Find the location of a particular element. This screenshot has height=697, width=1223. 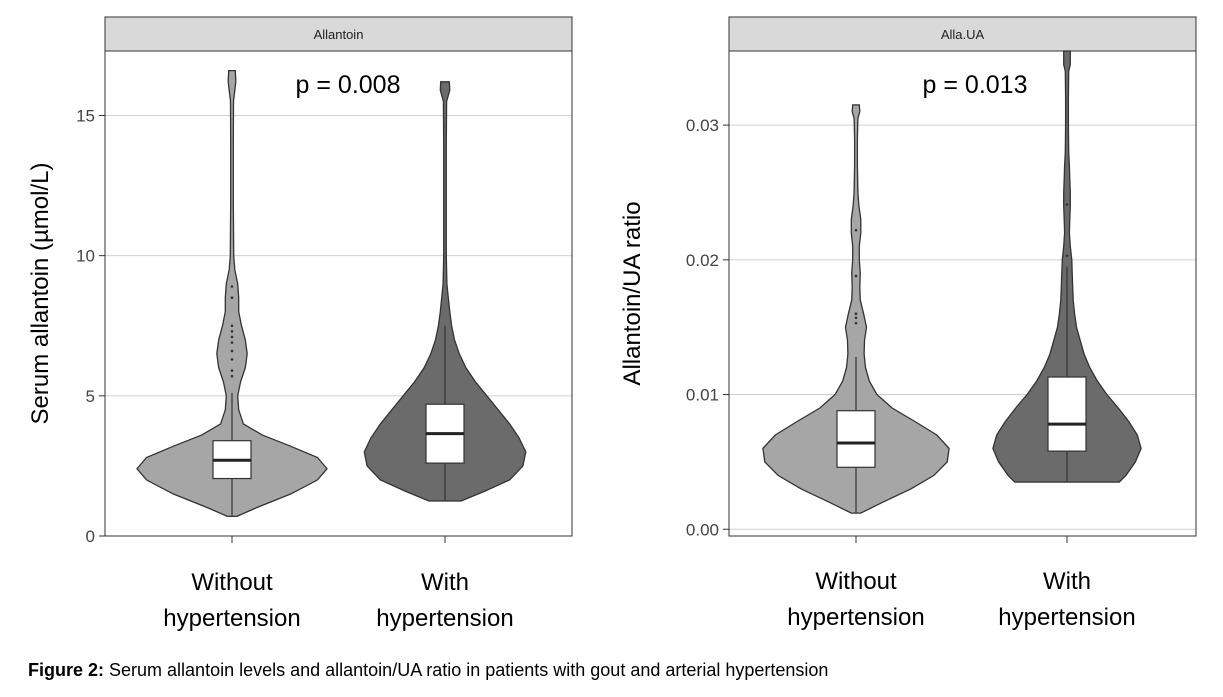

panel-title: Alla.UA is located at coordinates (963, 34).